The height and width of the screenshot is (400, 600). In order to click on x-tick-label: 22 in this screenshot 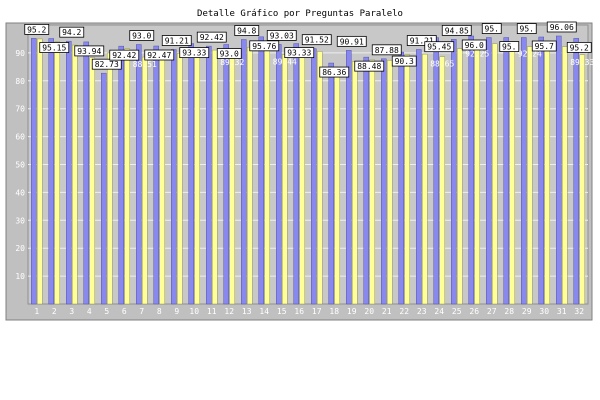, I will do `click(404, 311)`.